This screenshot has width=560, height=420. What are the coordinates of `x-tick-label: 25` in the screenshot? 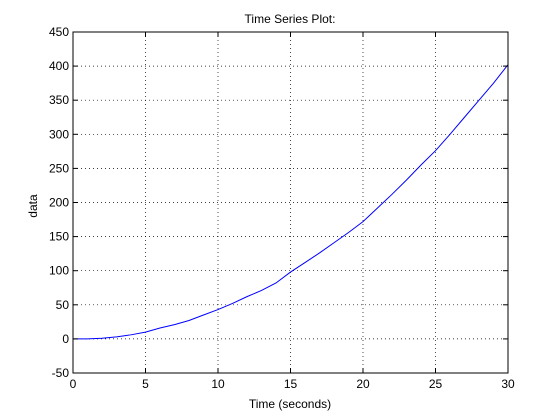 It's located at (436, 384).